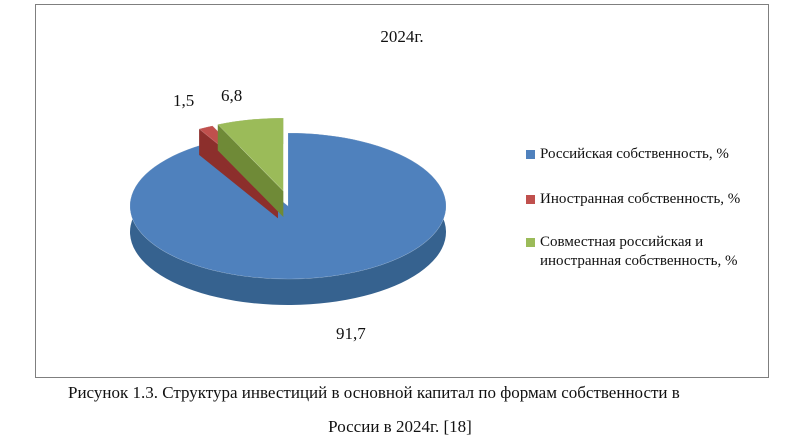  What do you see at coordinates (250, 154) in the screenshot?
I see `pie-slice-joint` at bounding box center [250, 154].